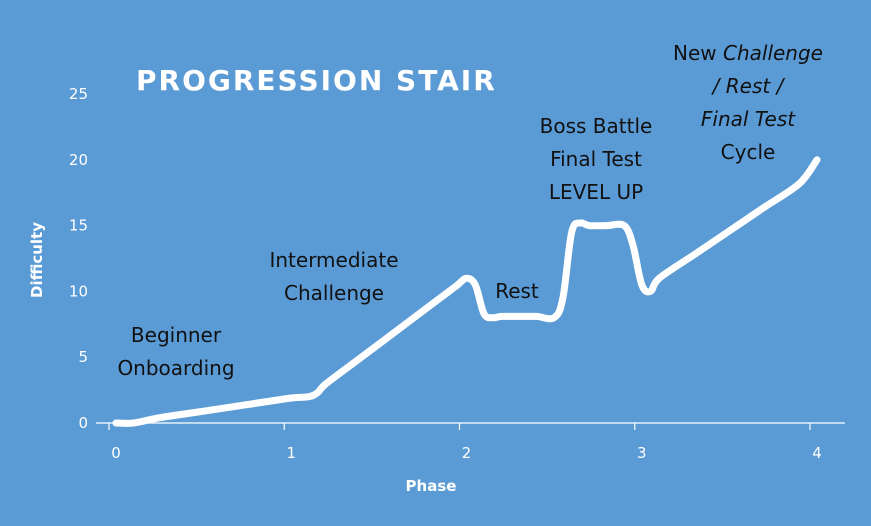 The image size is (871, 526). What do you see at coordinates (334, 293) in the screenshot?
I see `annotation-line: Challenge` at bounding box center [334, 293].